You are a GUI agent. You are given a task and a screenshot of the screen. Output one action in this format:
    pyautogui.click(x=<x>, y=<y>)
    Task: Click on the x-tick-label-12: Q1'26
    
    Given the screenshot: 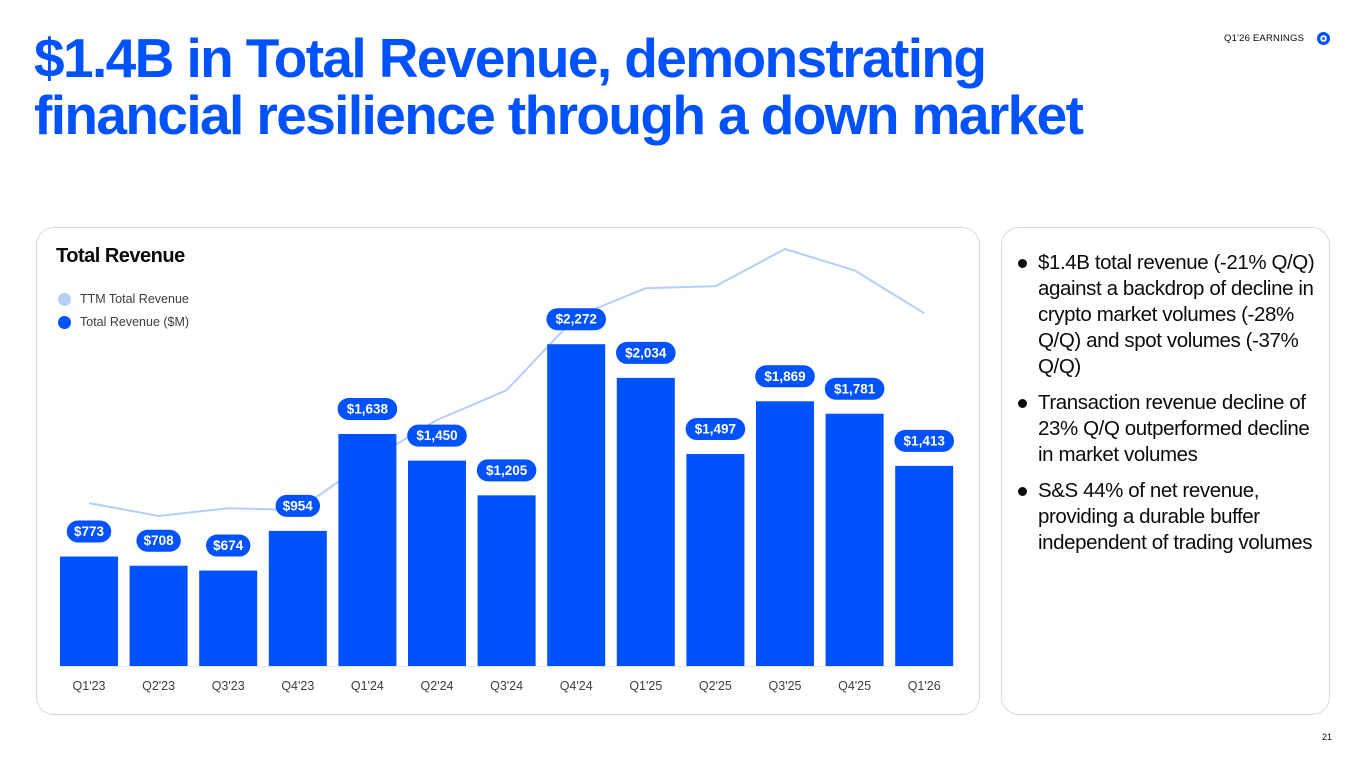 What is the action you would take?
    pyautogui.click(x=924, y=686)
    